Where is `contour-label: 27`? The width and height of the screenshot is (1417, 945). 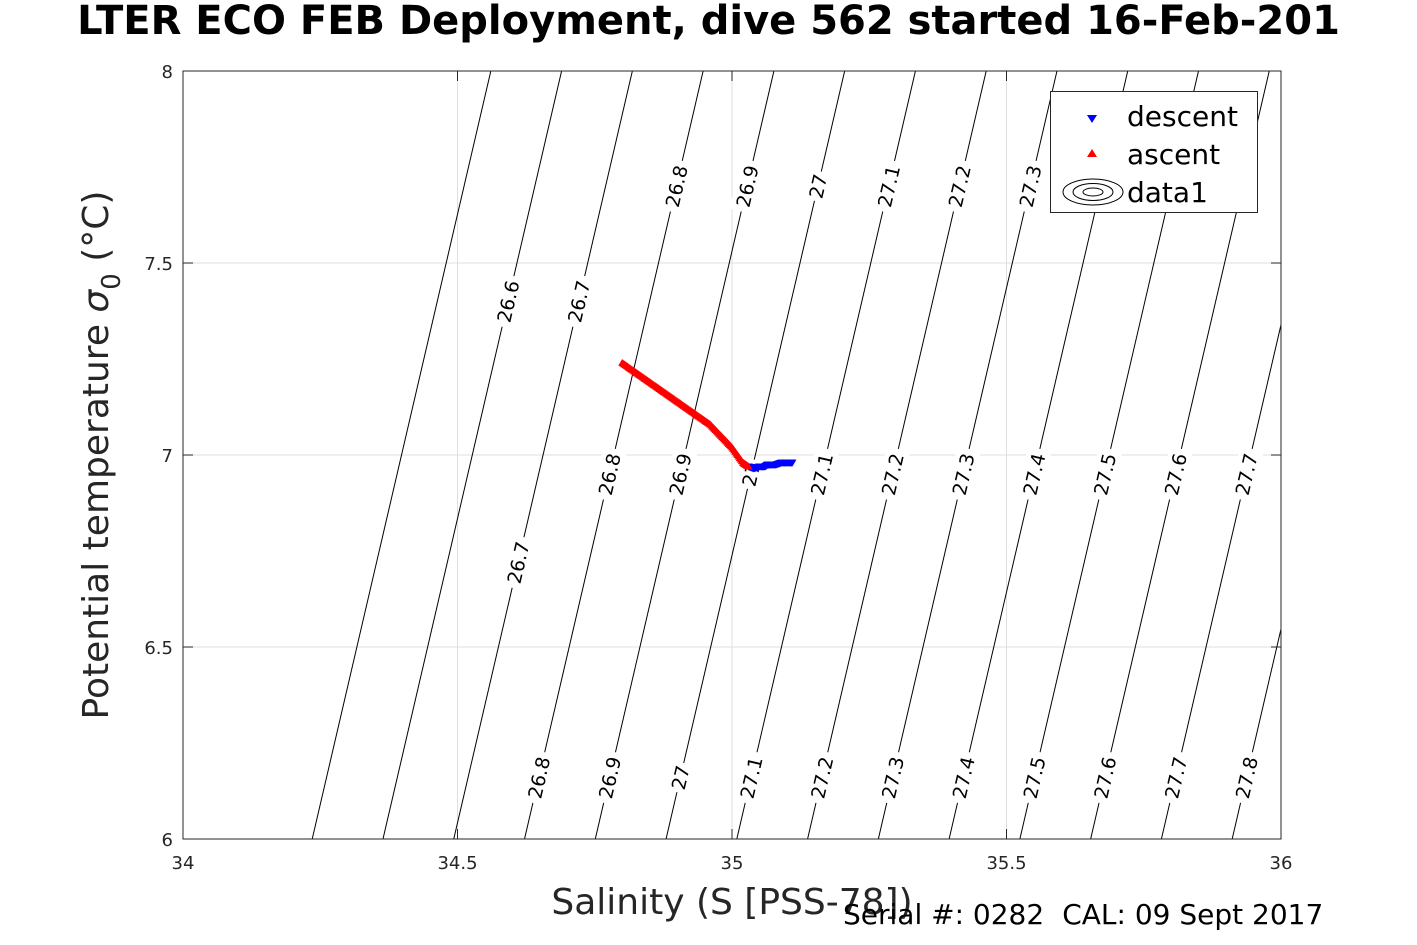
contour-label: 27 is located at coordinates (680, 777).